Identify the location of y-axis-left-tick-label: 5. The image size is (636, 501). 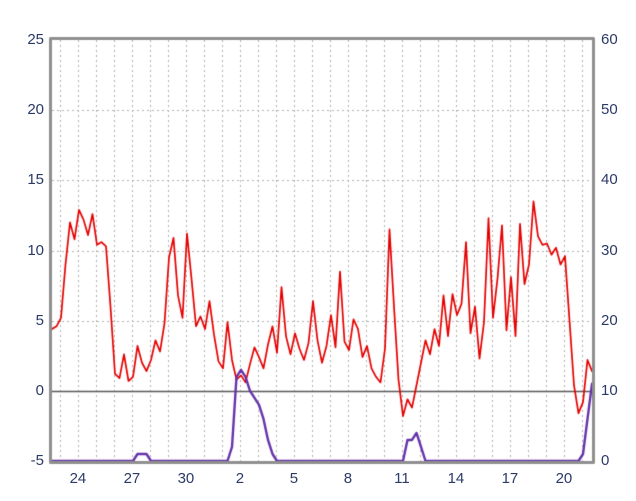
(39, 320).